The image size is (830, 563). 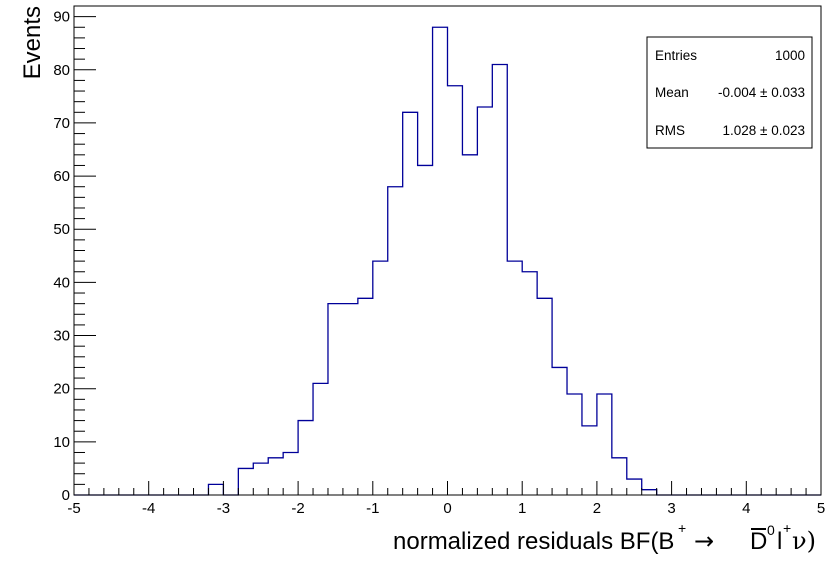 What do you see at coordinates (672, 92) in the screenshot?
I see `stats-mean-label: Mean` at bounding box center [672, 92].